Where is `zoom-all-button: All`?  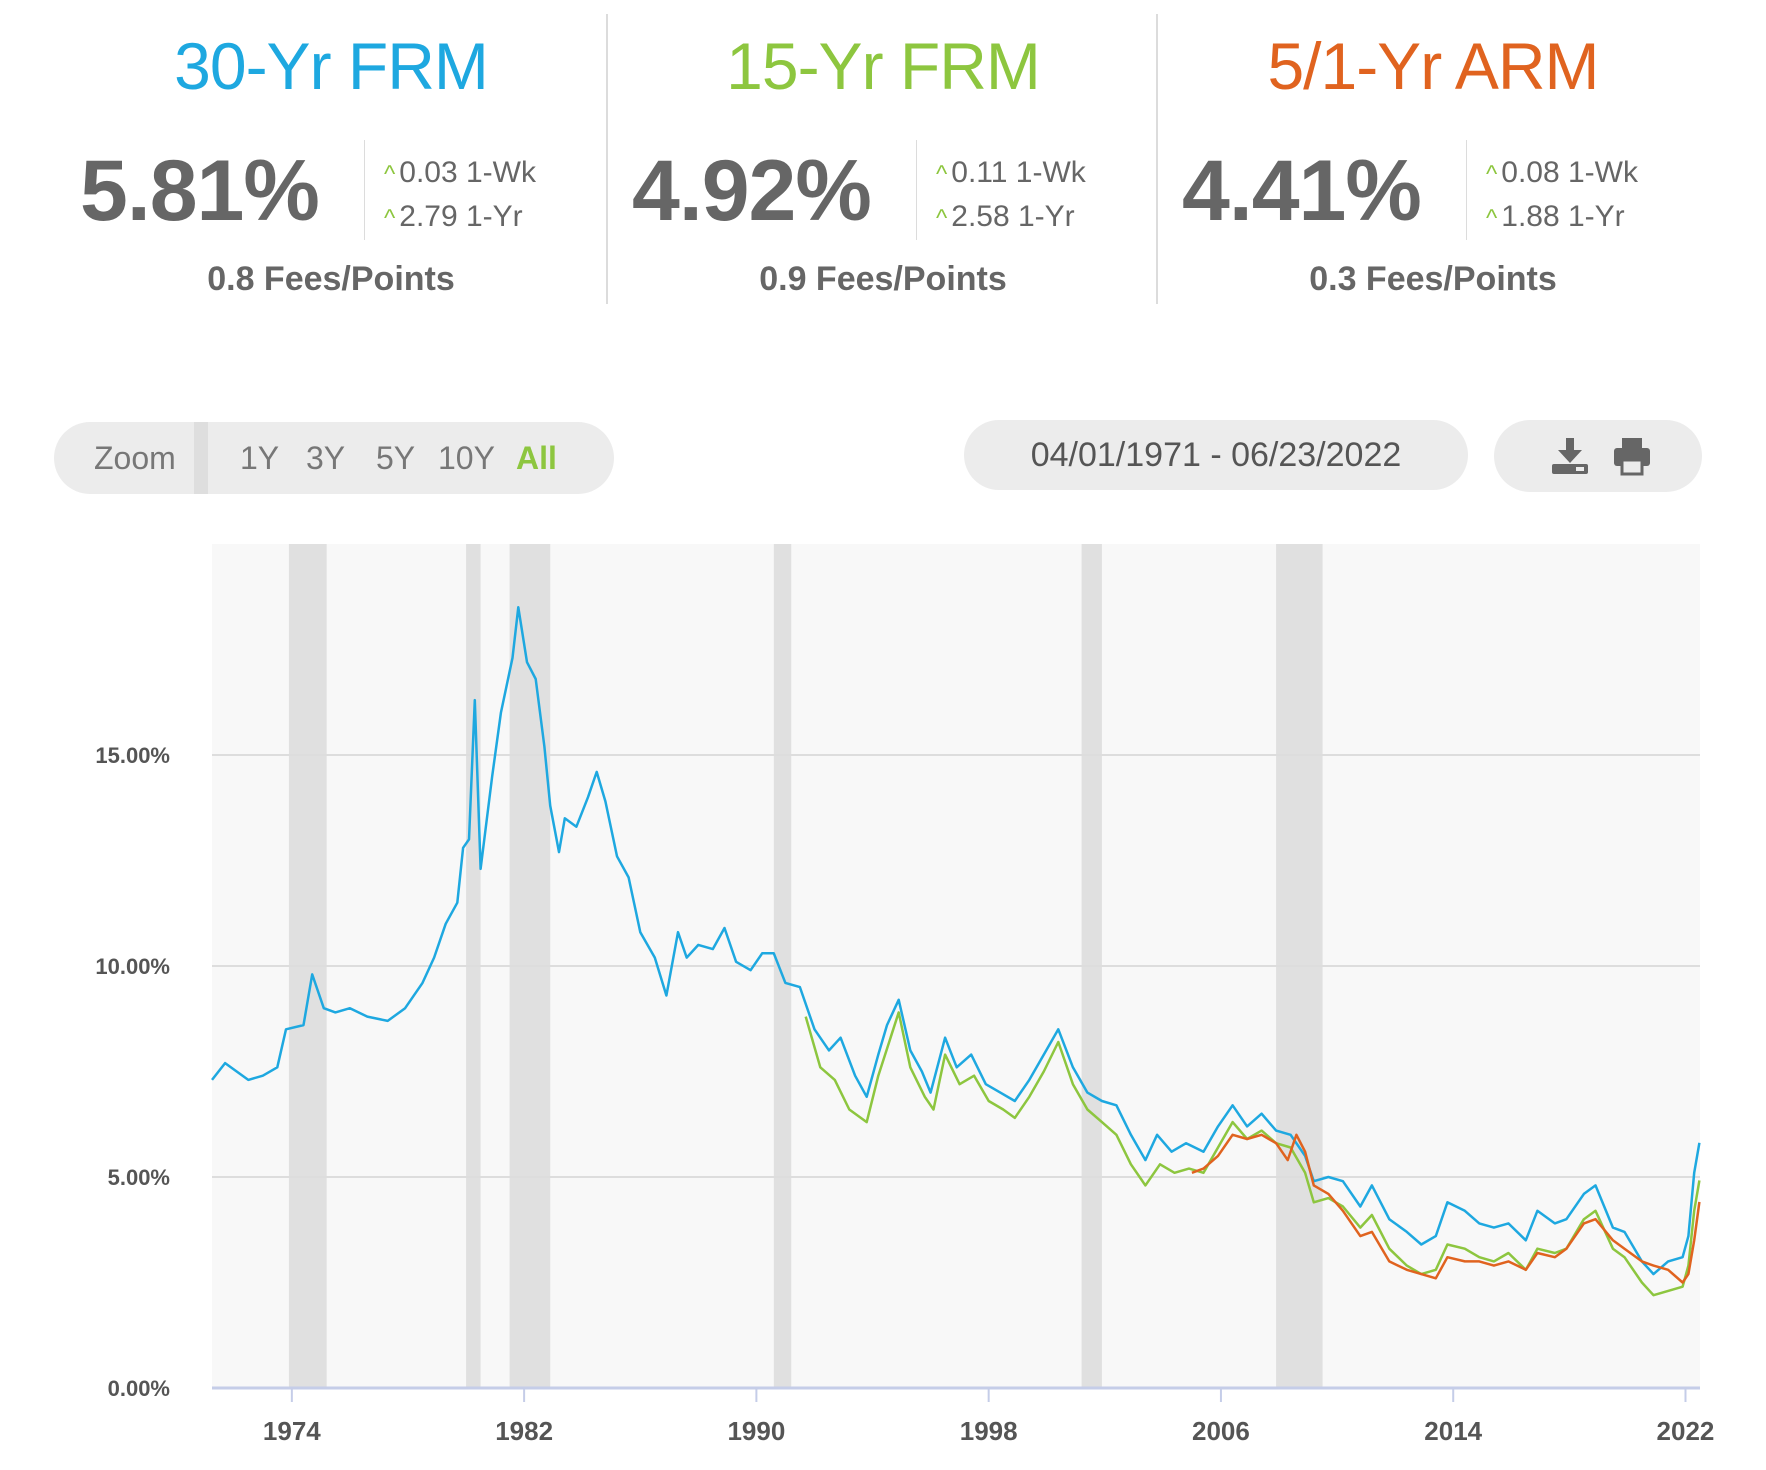 zoom-all-button: All is located at coordinates (536, 458).